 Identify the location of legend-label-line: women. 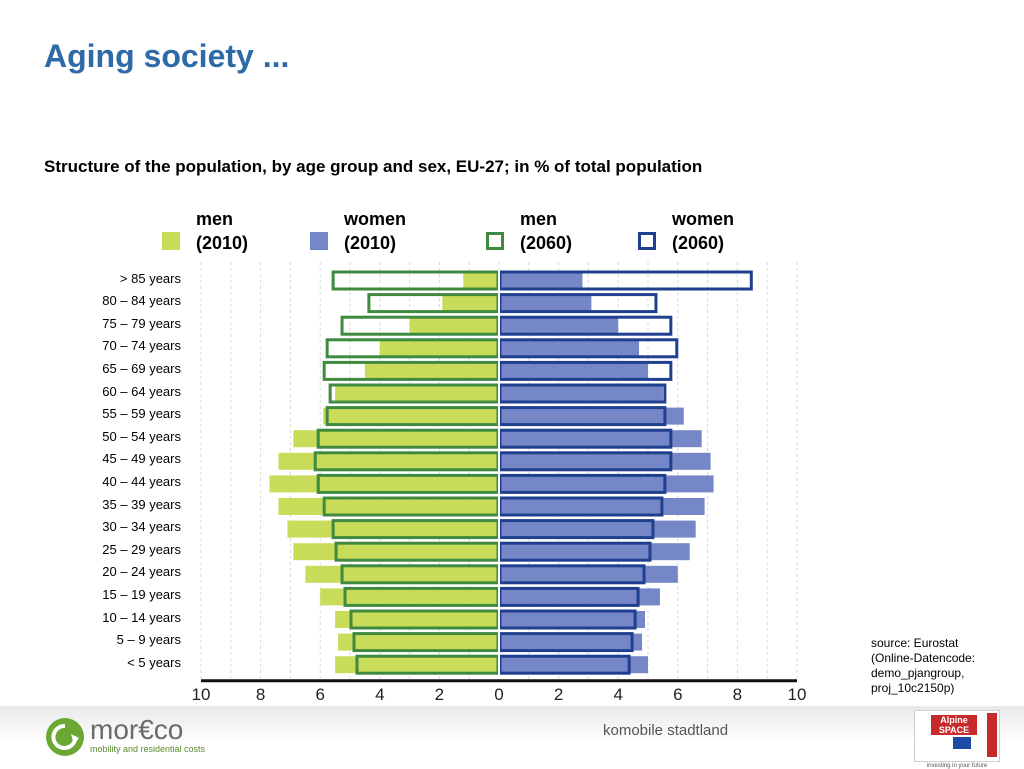
(703, 219).